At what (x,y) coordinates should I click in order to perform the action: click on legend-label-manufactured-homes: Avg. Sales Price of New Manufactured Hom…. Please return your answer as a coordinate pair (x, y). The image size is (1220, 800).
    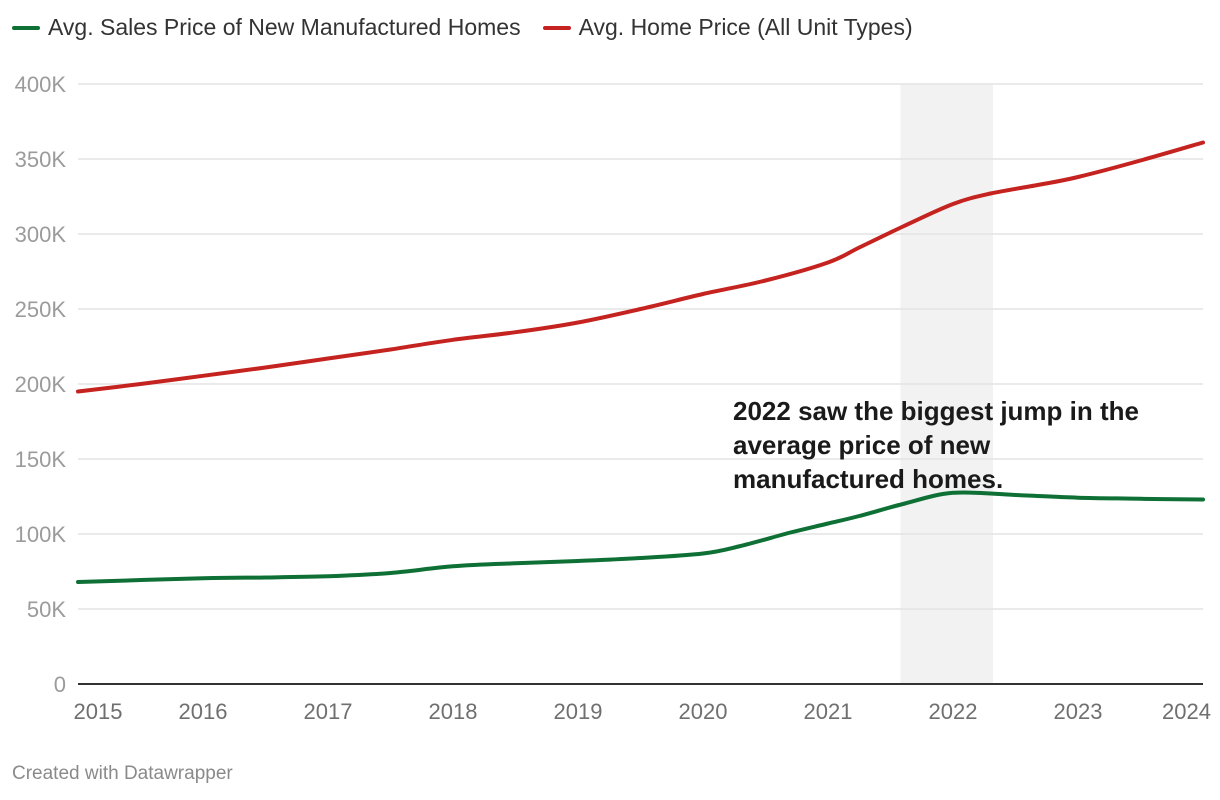
    Looking at the image, I should click on (284, 27).